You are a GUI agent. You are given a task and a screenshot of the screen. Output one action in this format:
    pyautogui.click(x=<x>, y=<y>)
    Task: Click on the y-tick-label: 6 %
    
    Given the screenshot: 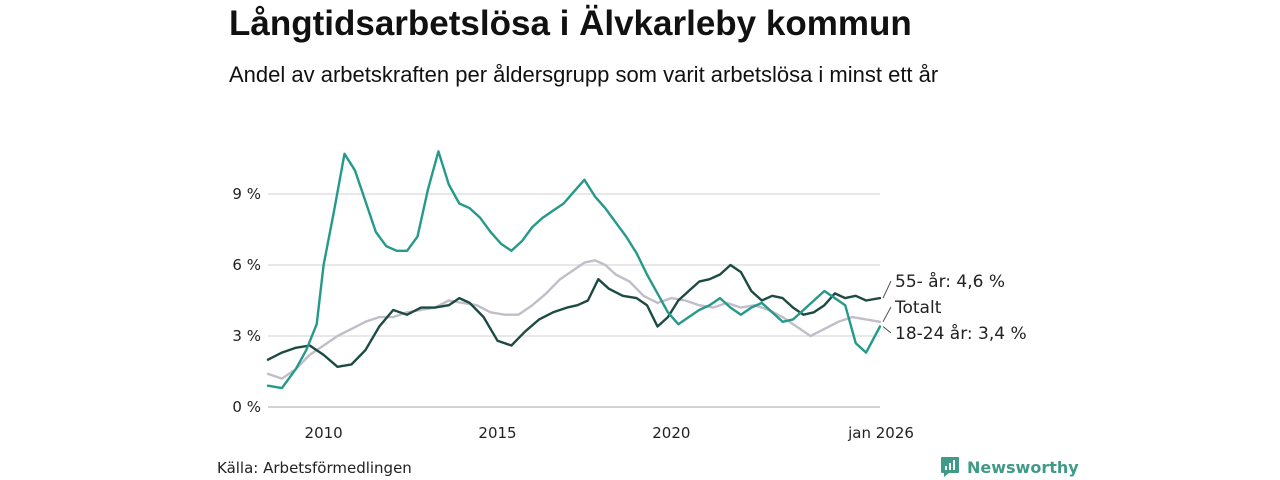 What is the action you would take?
    pyautogui.click(x=246, y=265)
    